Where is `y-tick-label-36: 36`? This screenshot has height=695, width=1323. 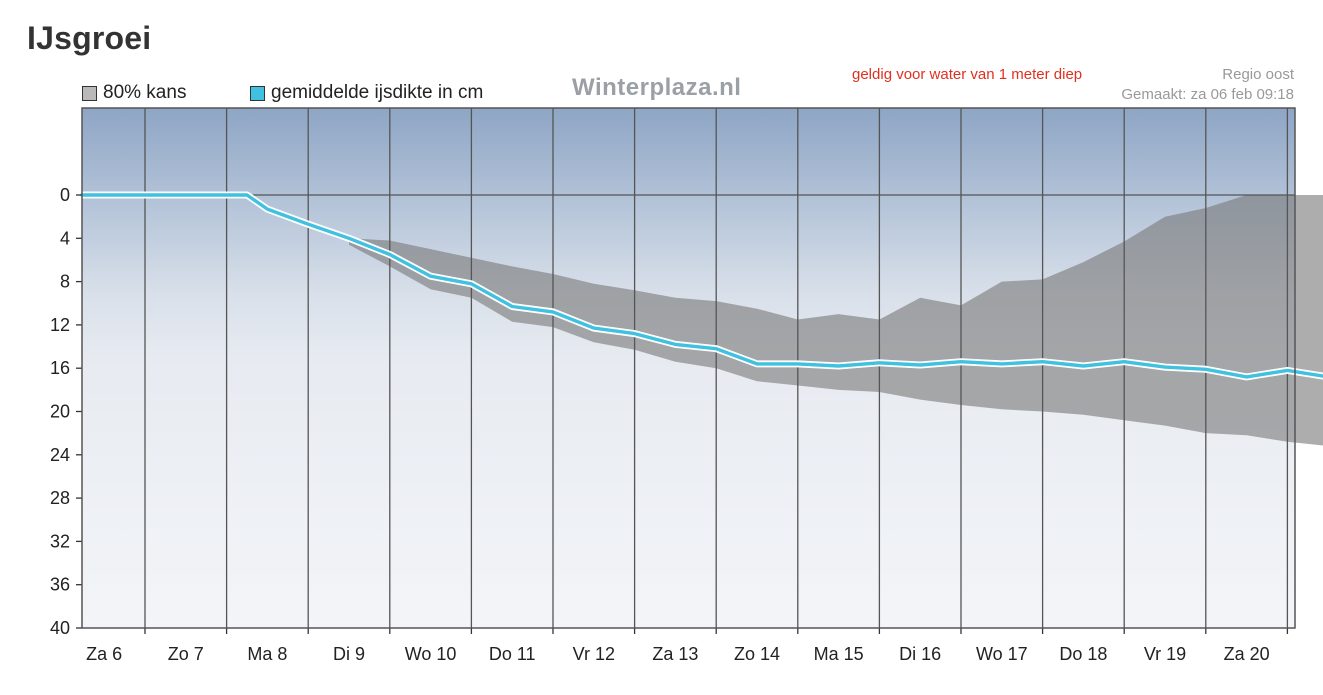 y-tick-label-36: 36 is located at coordinates (60, 585).